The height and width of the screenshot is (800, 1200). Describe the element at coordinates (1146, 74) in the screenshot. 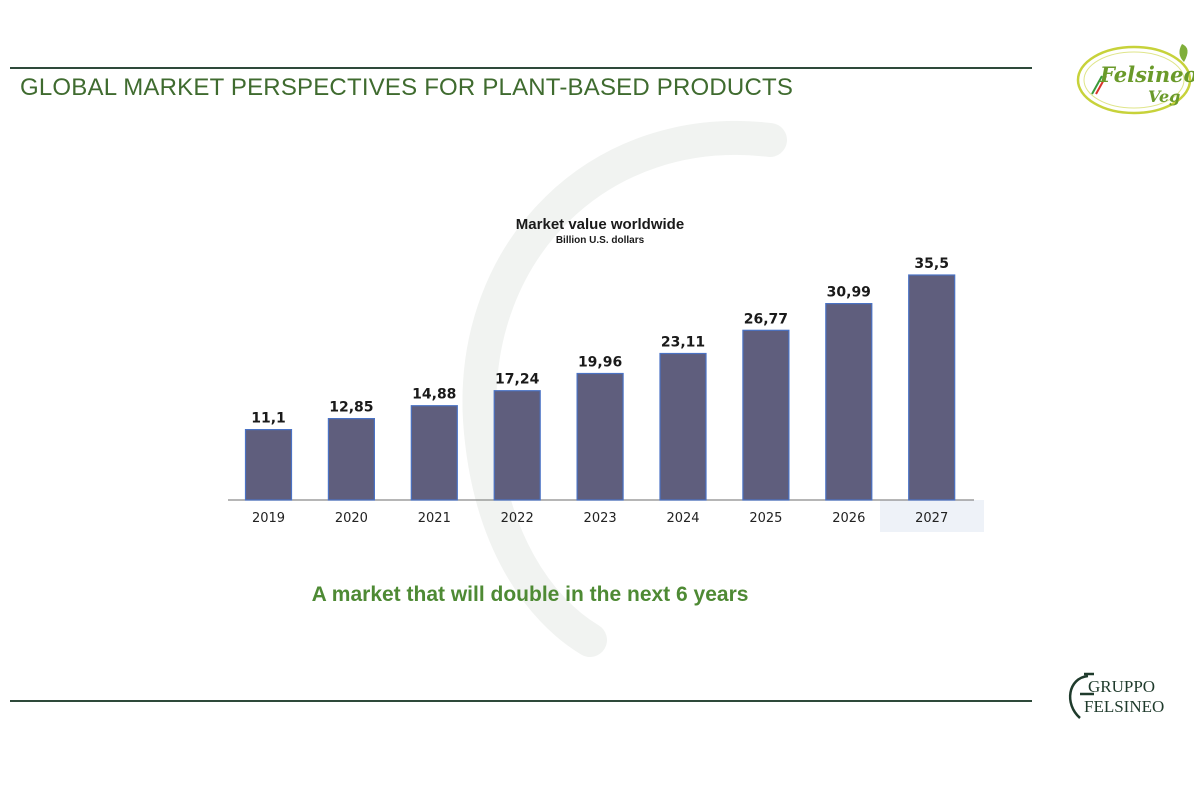

I see `svg-text: Felsineo` at that location.